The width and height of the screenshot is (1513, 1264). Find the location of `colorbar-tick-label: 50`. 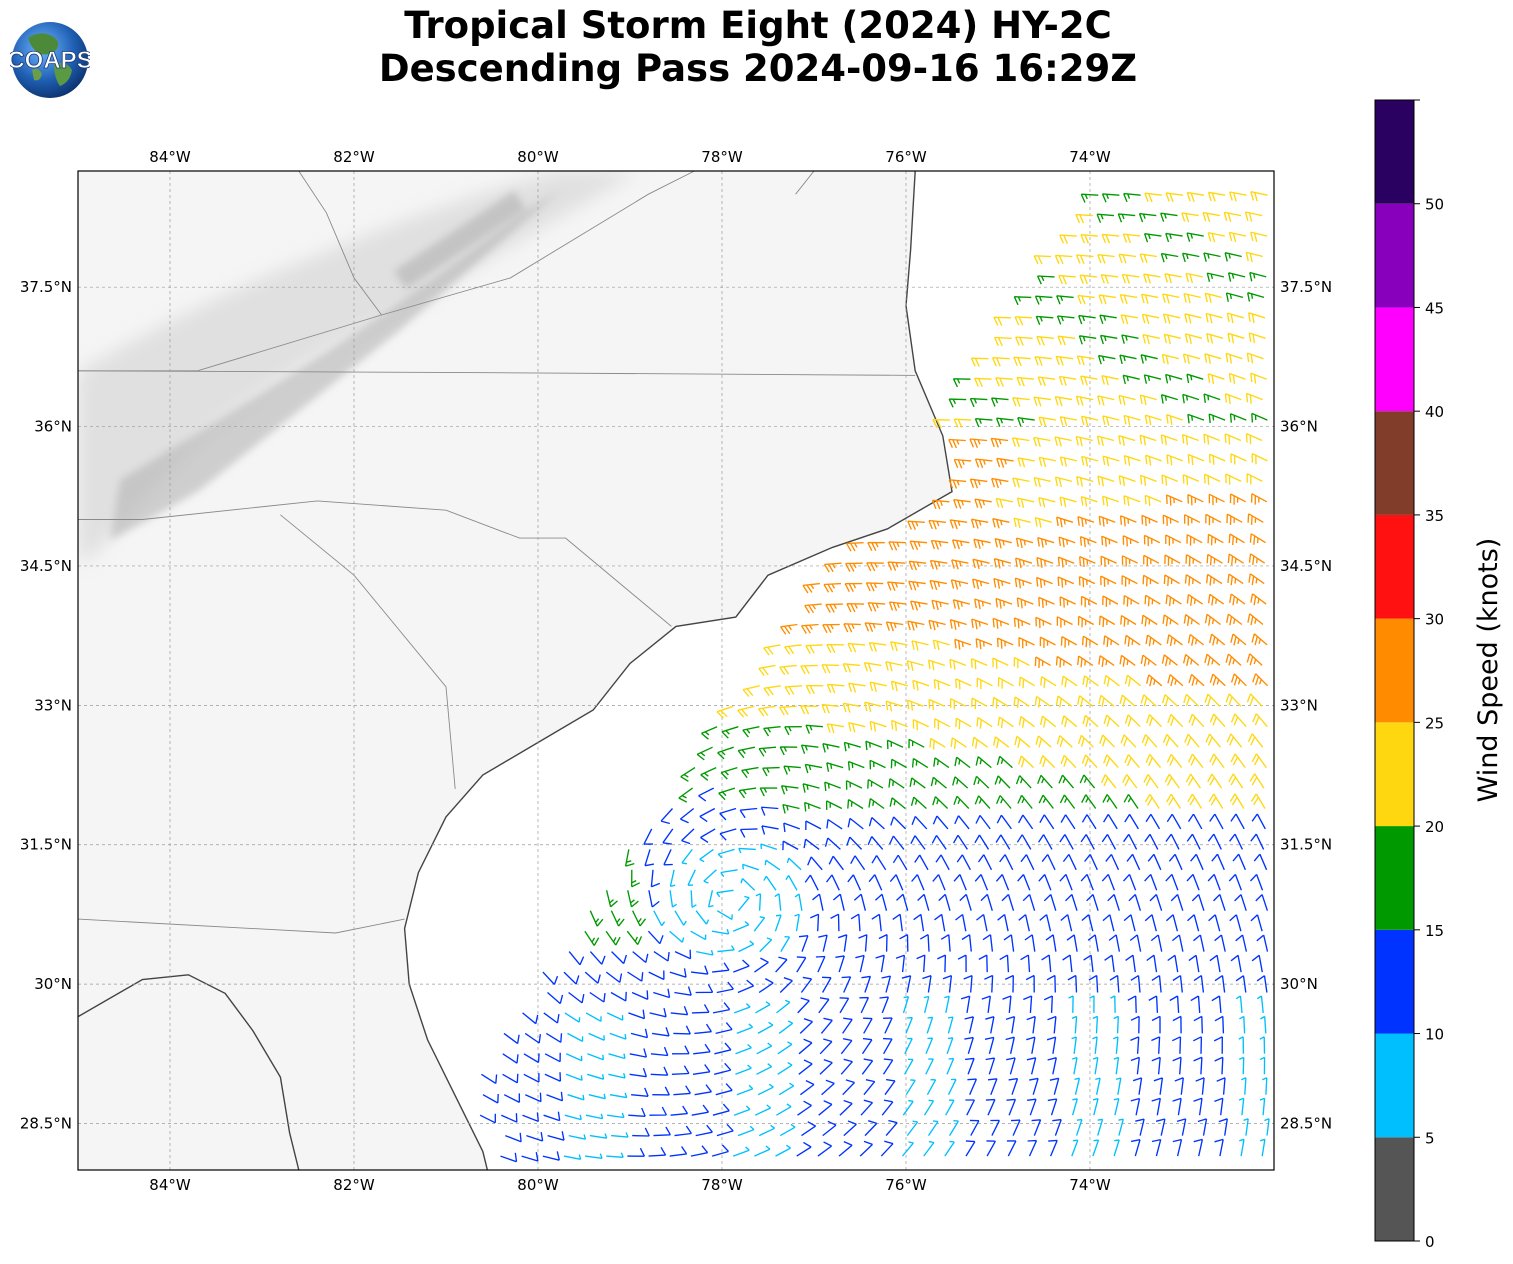

colorbar-tick-label: 50 is located at coordinates (1434, 205).